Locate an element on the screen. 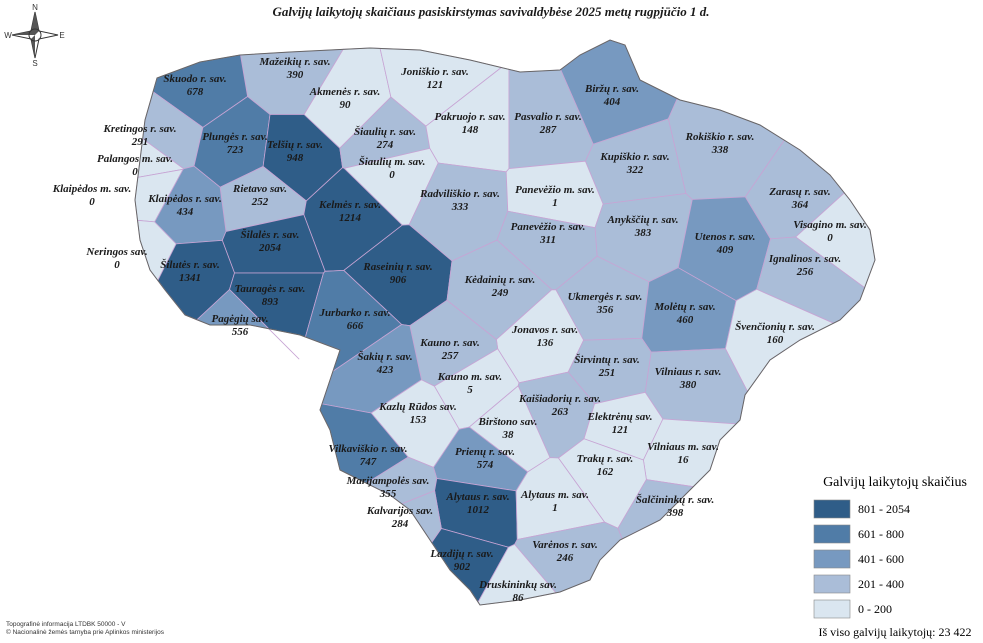 This screenshot has width=983, height=643. municipality-value: 434 is located at coordinates (185, 212).